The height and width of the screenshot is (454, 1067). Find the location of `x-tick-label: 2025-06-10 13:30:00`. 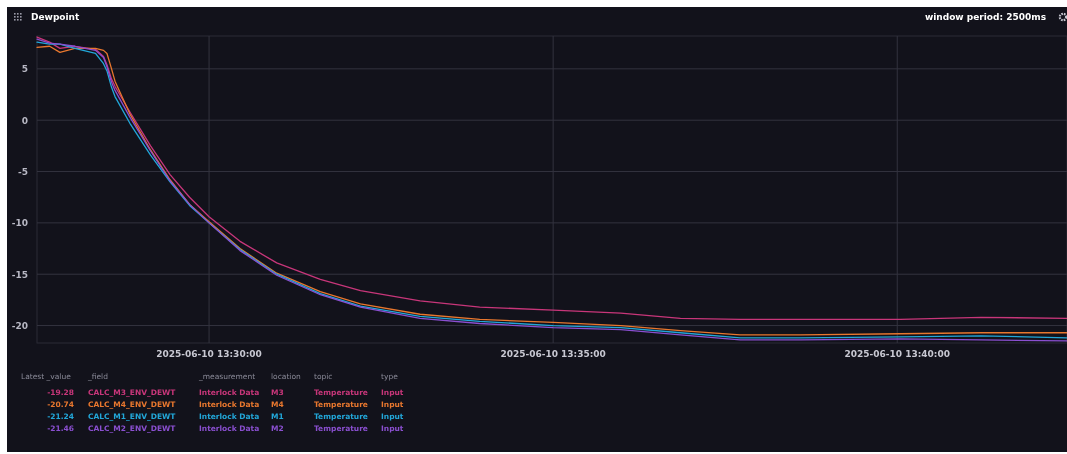

x-tick-label: 2025-06-10 13:30:00 is located at coordinates (209, 354).